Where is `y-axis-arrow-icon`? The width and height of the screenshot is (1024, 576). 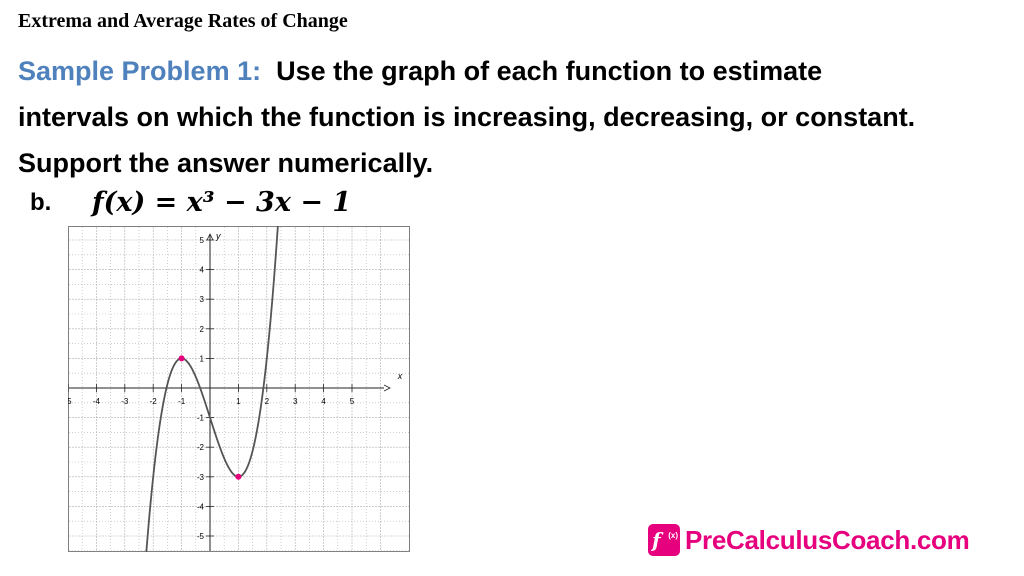
y-axis-arrow-icon is located at coordinates (210, 237).